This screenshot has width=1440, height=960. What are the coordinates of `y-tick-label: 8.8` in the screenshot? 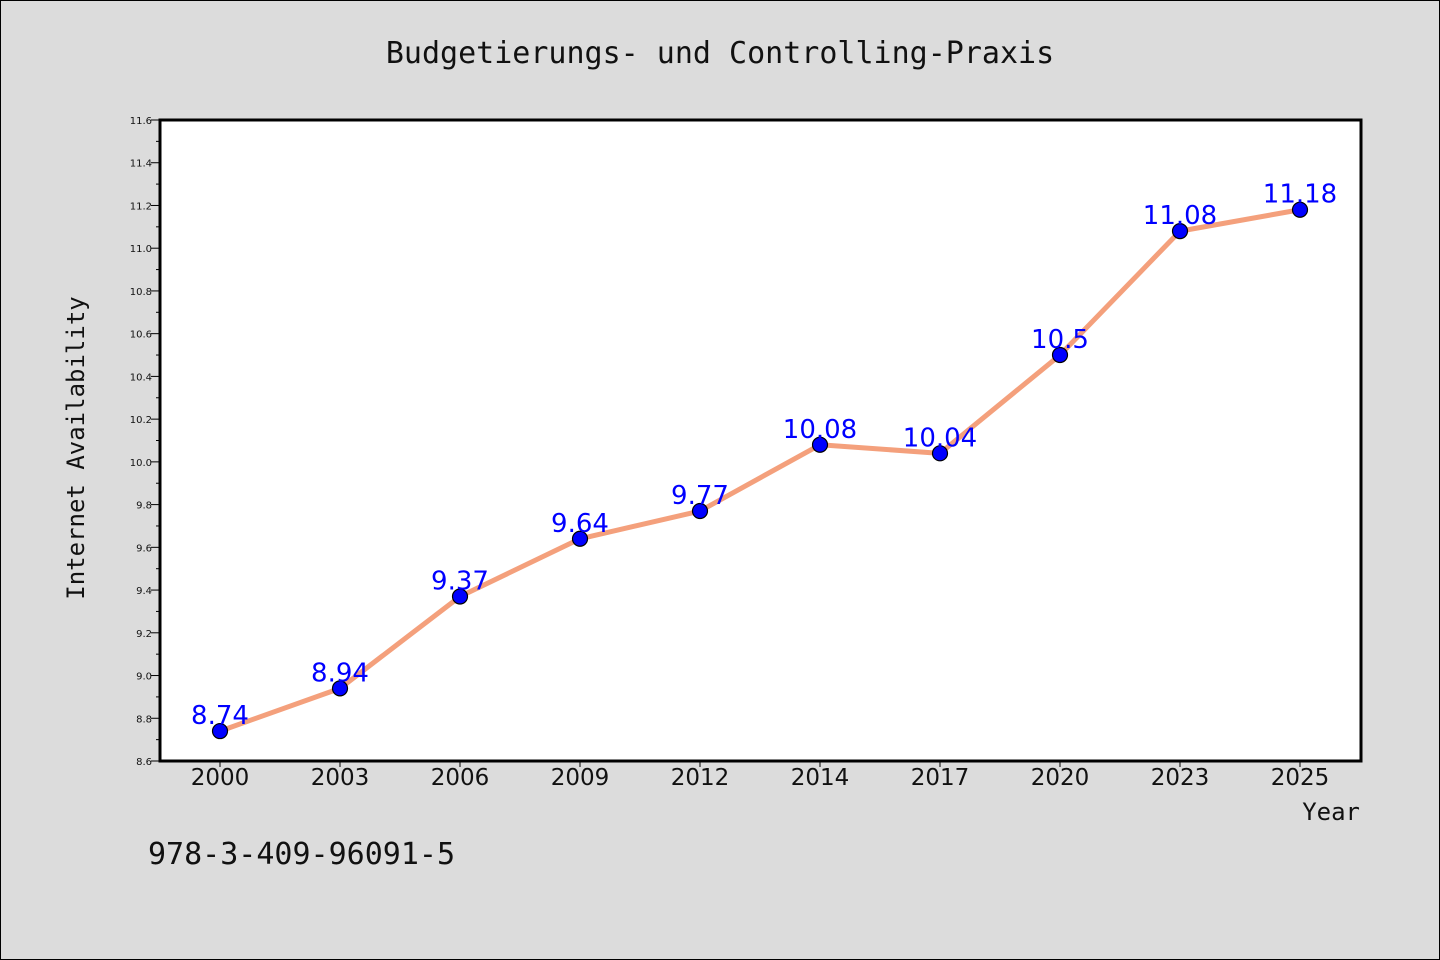 It's located at (144, 719).